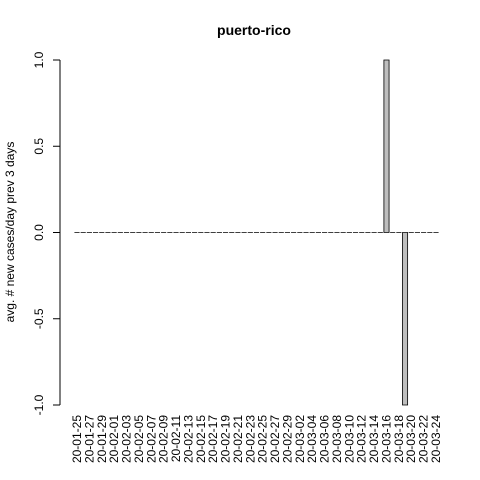  I want to click on x-tick-label: 20-02-27, so click(275, 439).